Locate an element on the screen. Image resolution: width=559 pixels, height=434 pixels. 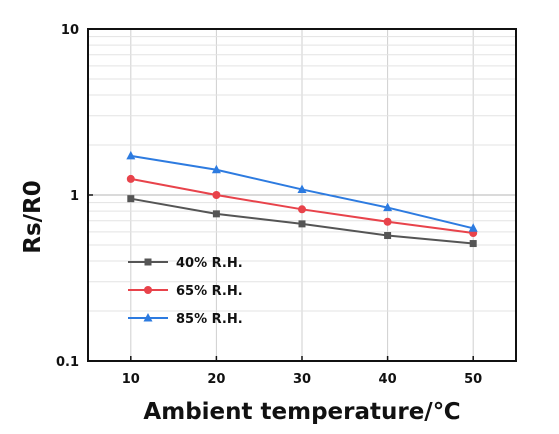
y-tick-label: 1 is located at coordinates (74, 196).